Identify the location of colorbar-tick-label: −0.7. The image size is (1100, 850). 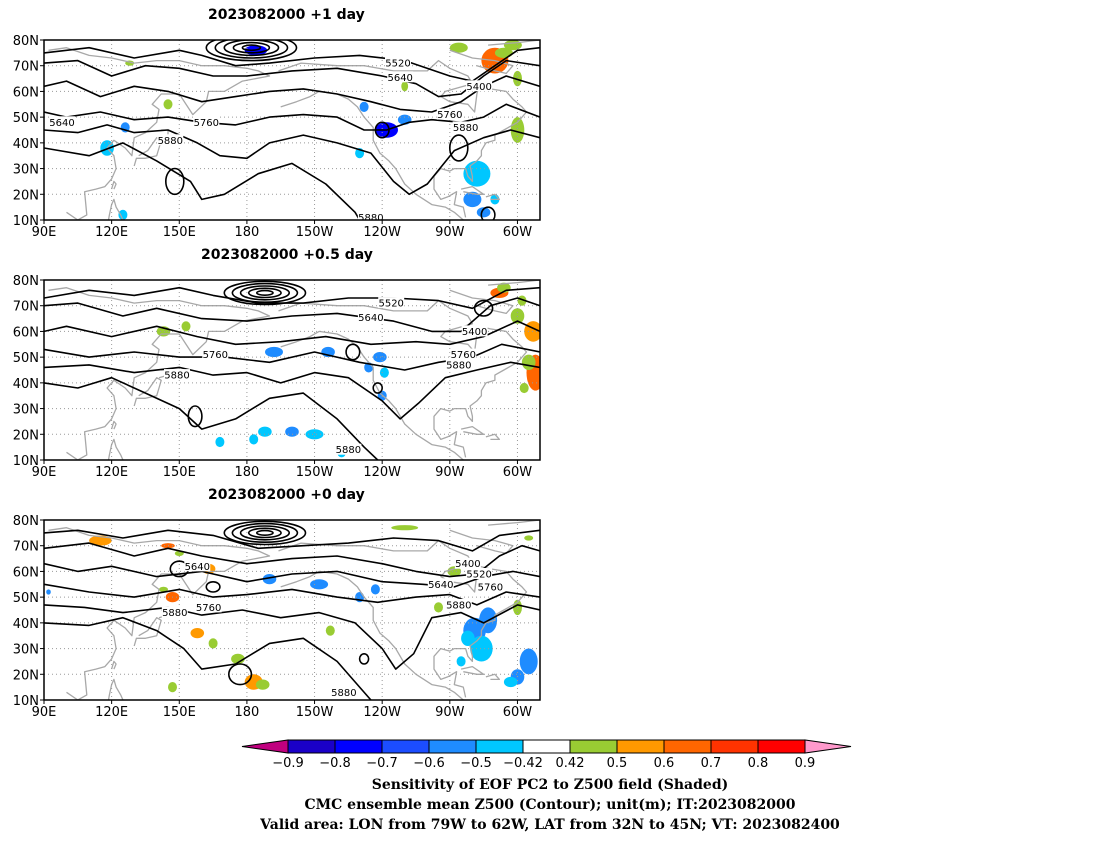
(382, 763).